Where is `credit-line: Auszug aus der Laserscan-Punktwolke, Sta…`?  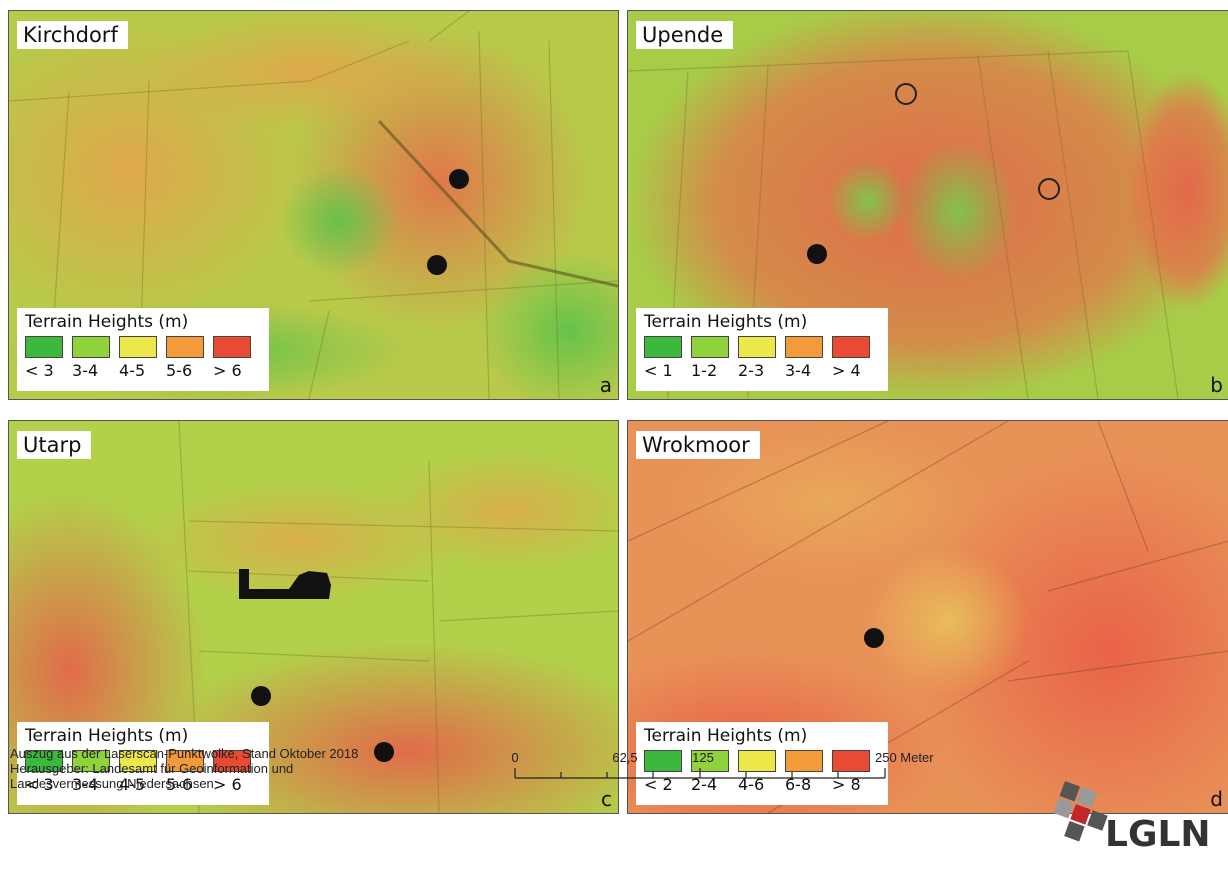
credit-line: Auszug aus der Laserscan-Punktwolke, Sta… is located at coordinates (184, 753).